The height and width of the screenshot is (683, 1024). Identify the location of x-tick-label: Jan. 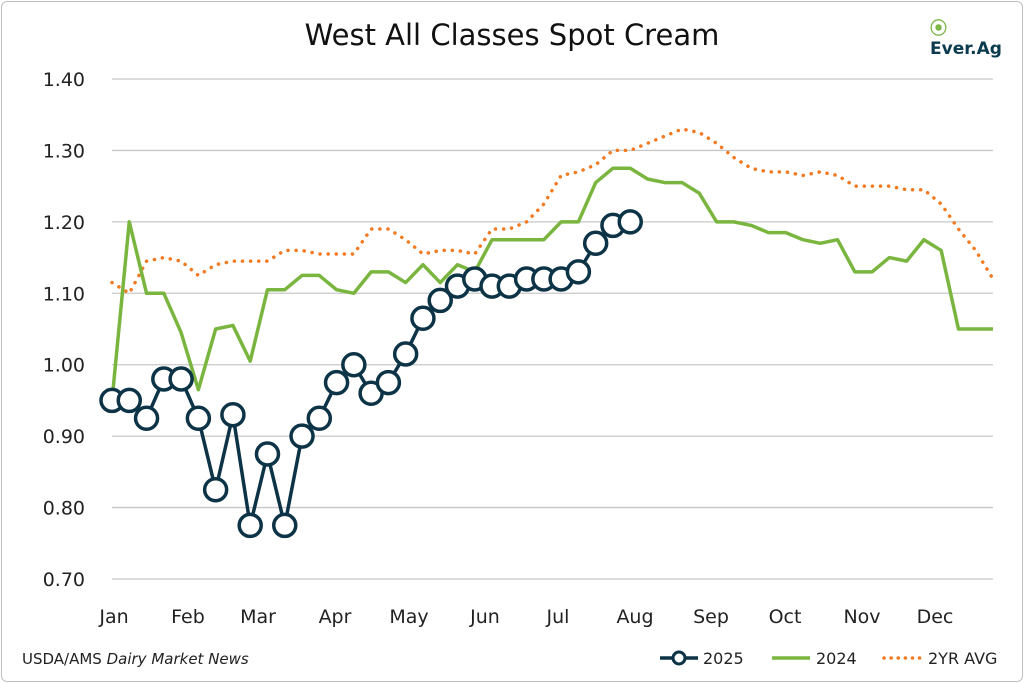
(113, 617).